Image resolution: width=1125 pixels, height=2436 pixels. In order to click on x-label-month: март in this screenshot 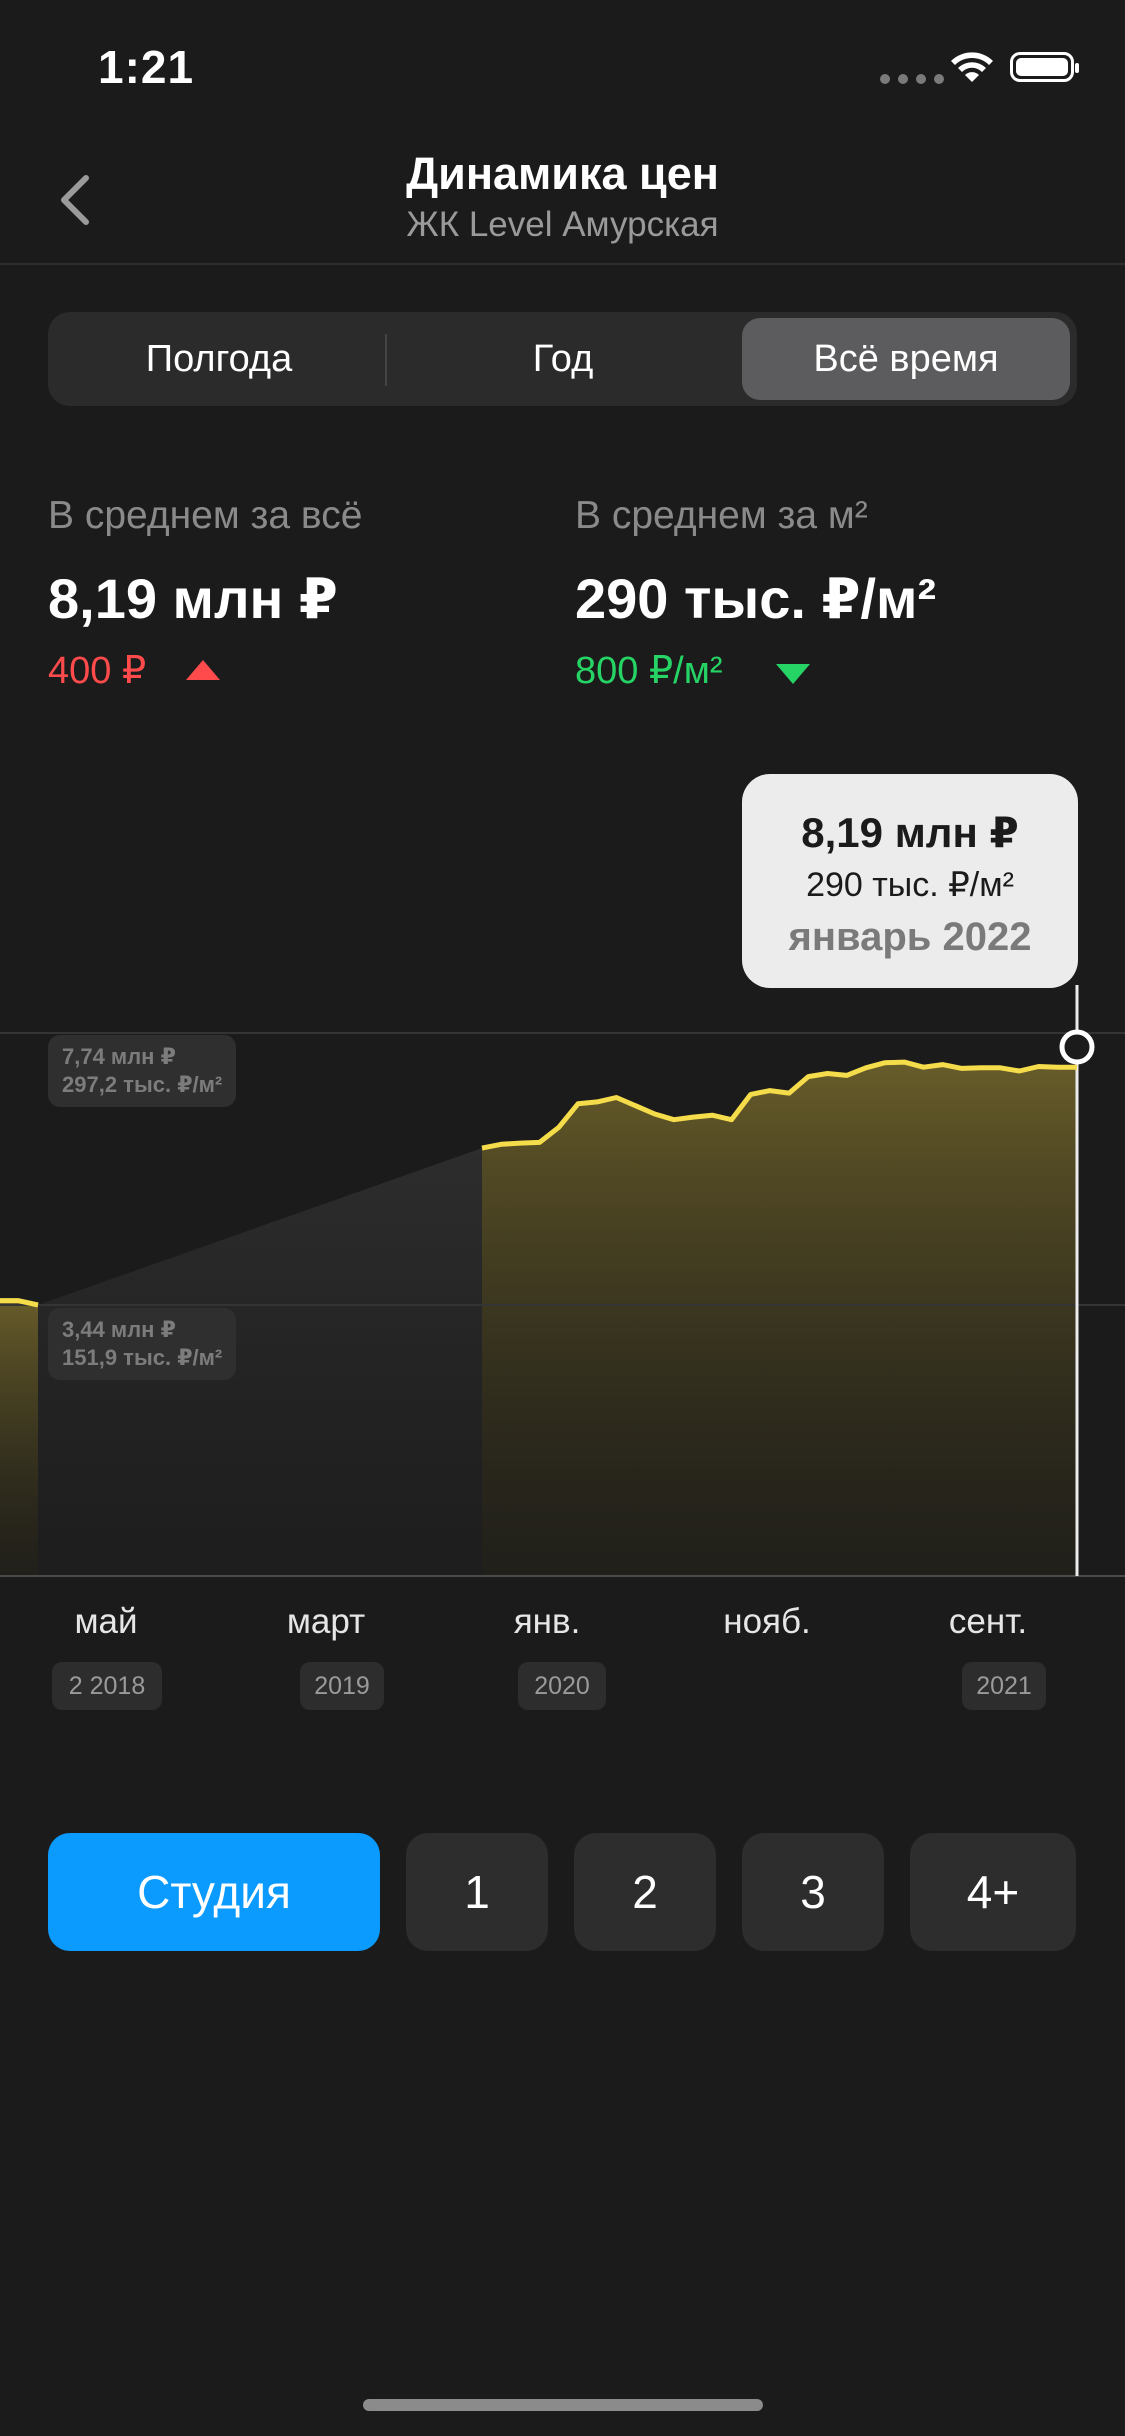, I will do `click(326, 1621)`.